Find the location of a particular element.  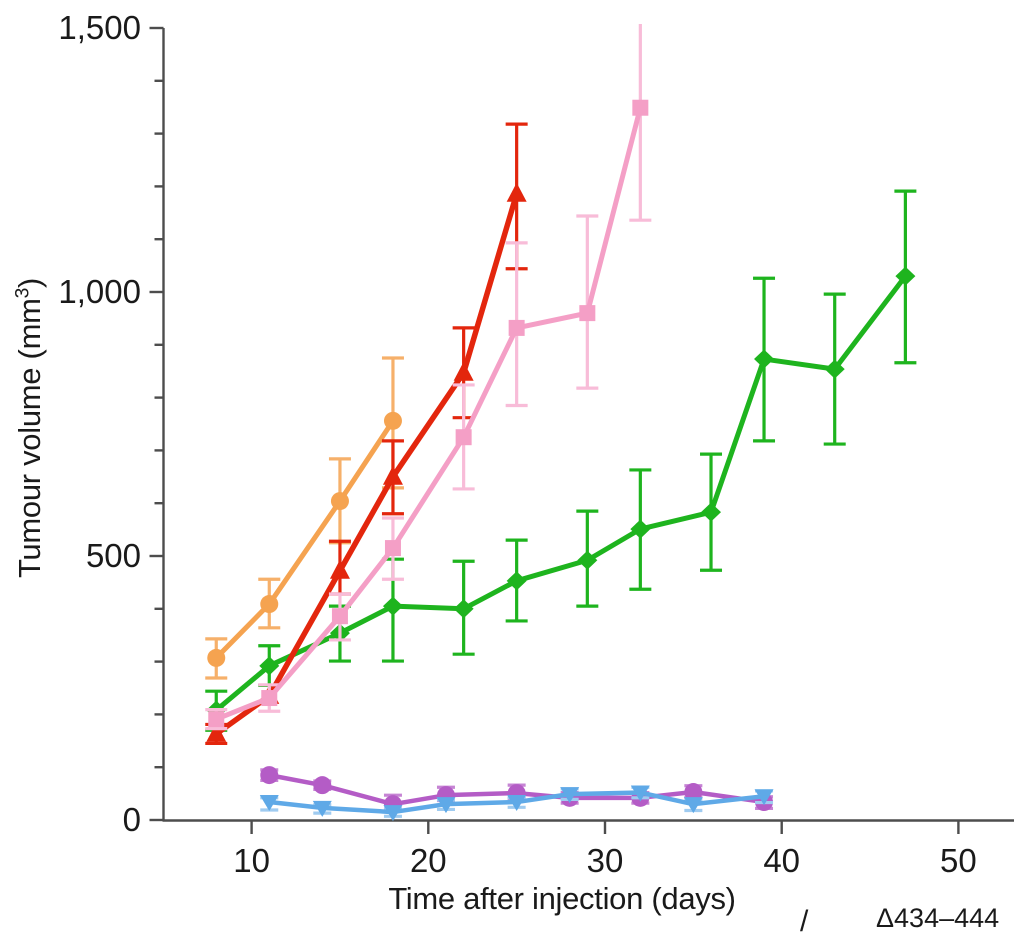

x-tick-label: 30 is located at coordinates (605, 860).